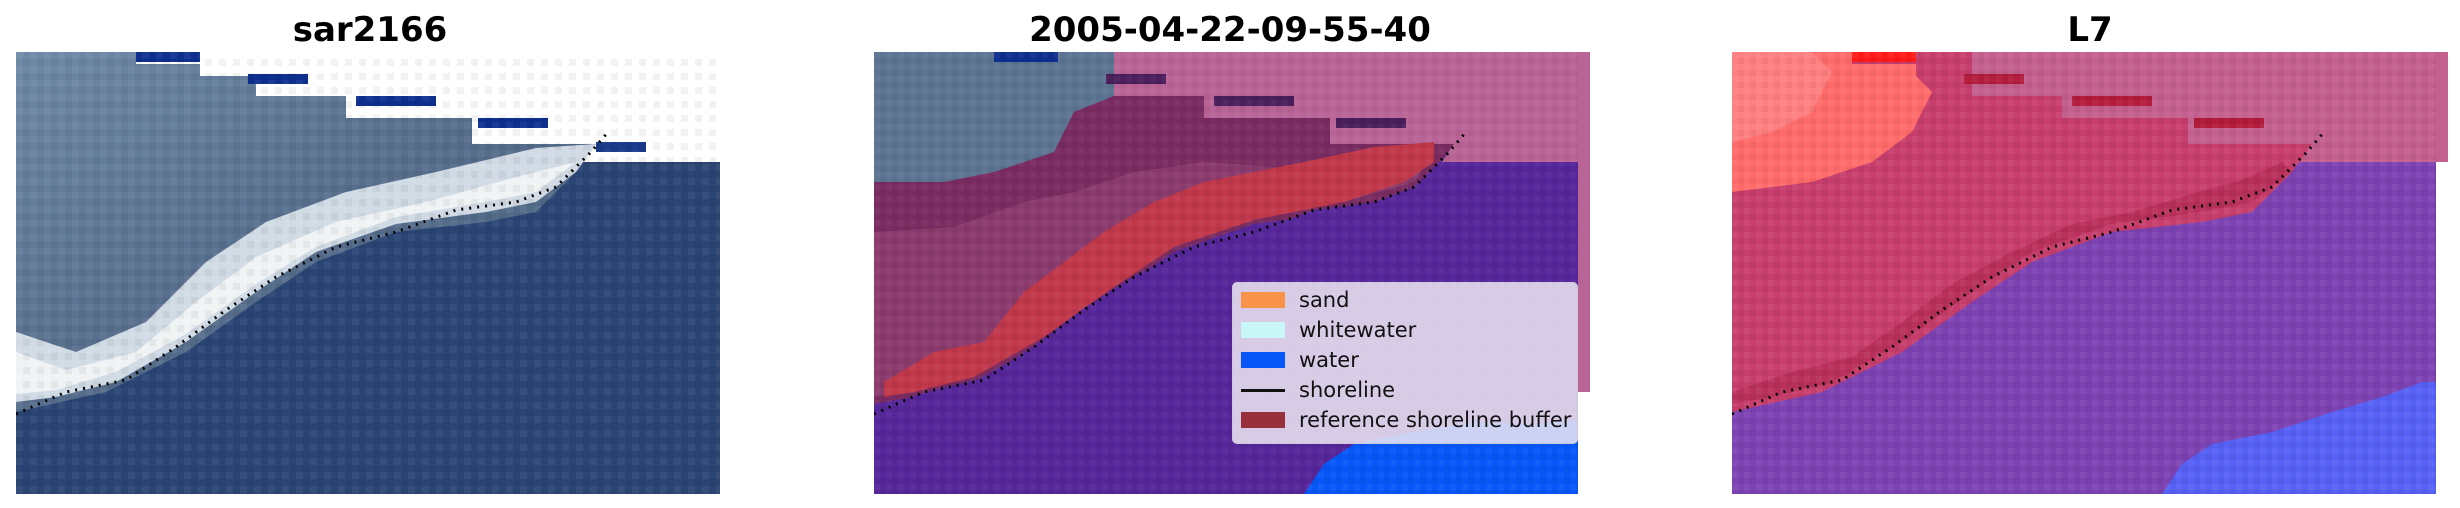 The height and width of the screenshot is (508, 2460). What do you see at coordinates (2090, 30) in the screenshot?
I see `panel-title-probability: L7` at bounding box center [2090, 30].